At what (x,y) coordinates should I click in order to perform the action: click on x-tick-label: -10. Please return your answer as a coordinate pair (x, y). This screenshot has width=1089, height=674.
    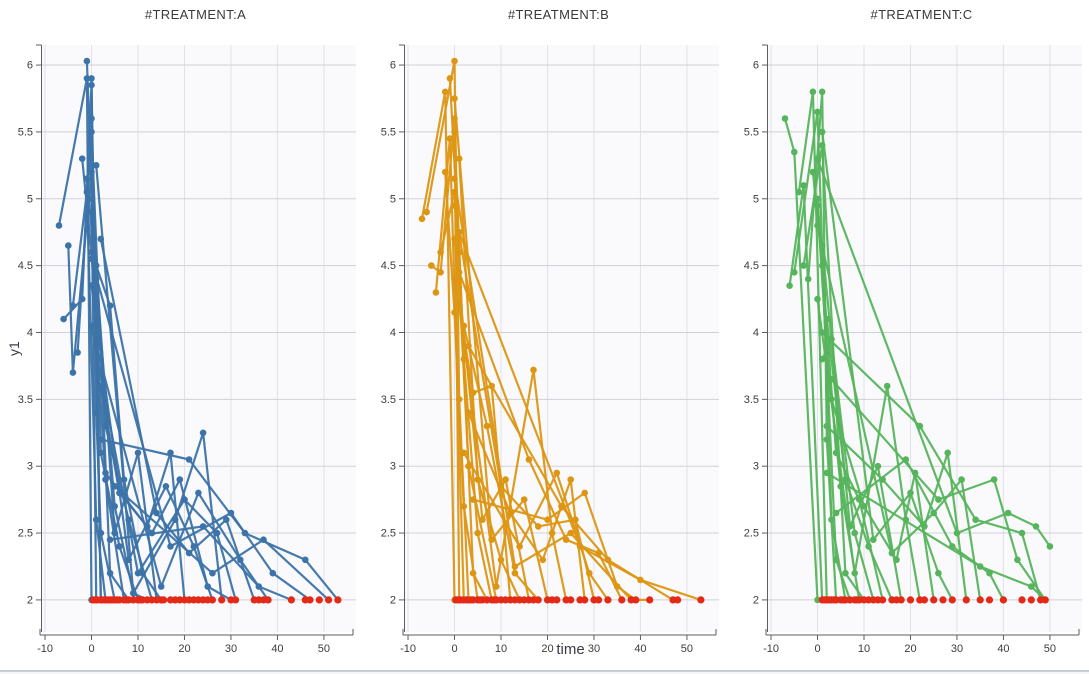
    Looking at the image, I should click on (771, 649).